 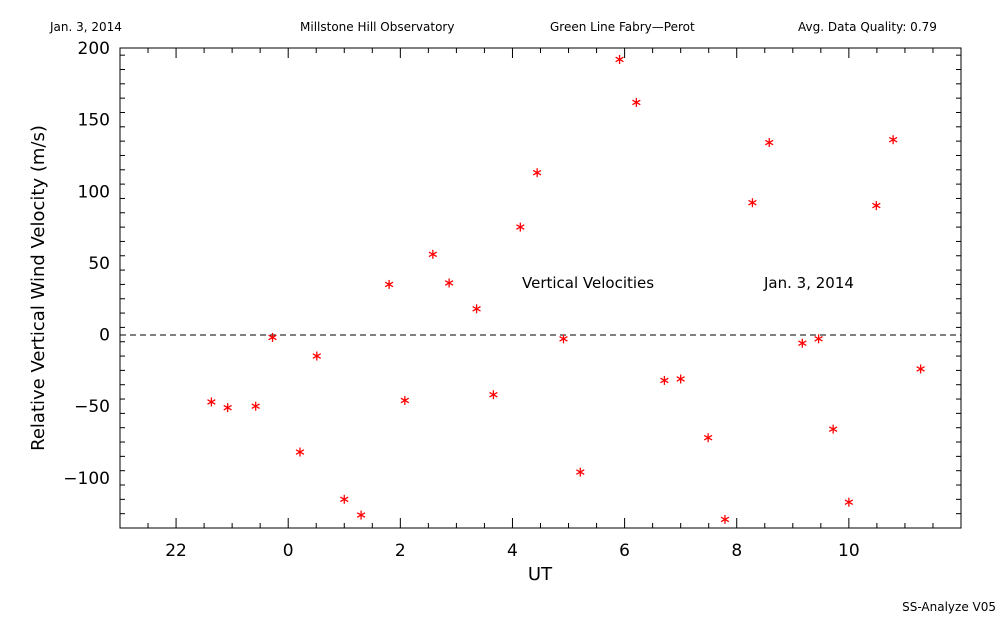 What do you see at coordinates (38, 288) in the screenshot?
I see `y-axis-label: Relative Vertical Wind Velocity (m/s)` at bounding box center [38, 288].